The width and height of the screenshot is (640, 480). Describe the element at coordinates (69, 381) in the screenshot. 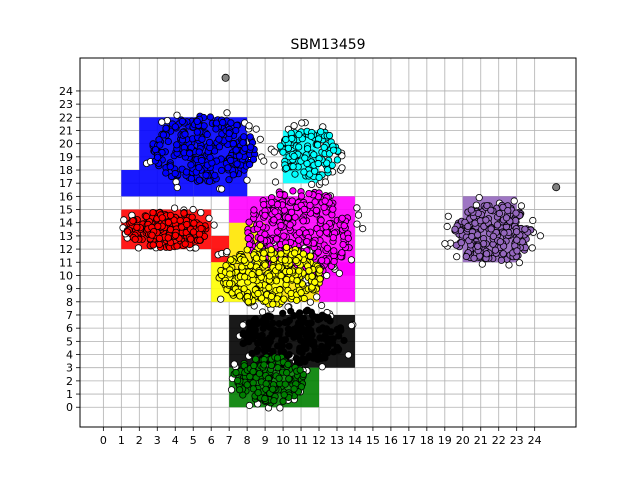

I see `y-tick-label: 2` at that location.